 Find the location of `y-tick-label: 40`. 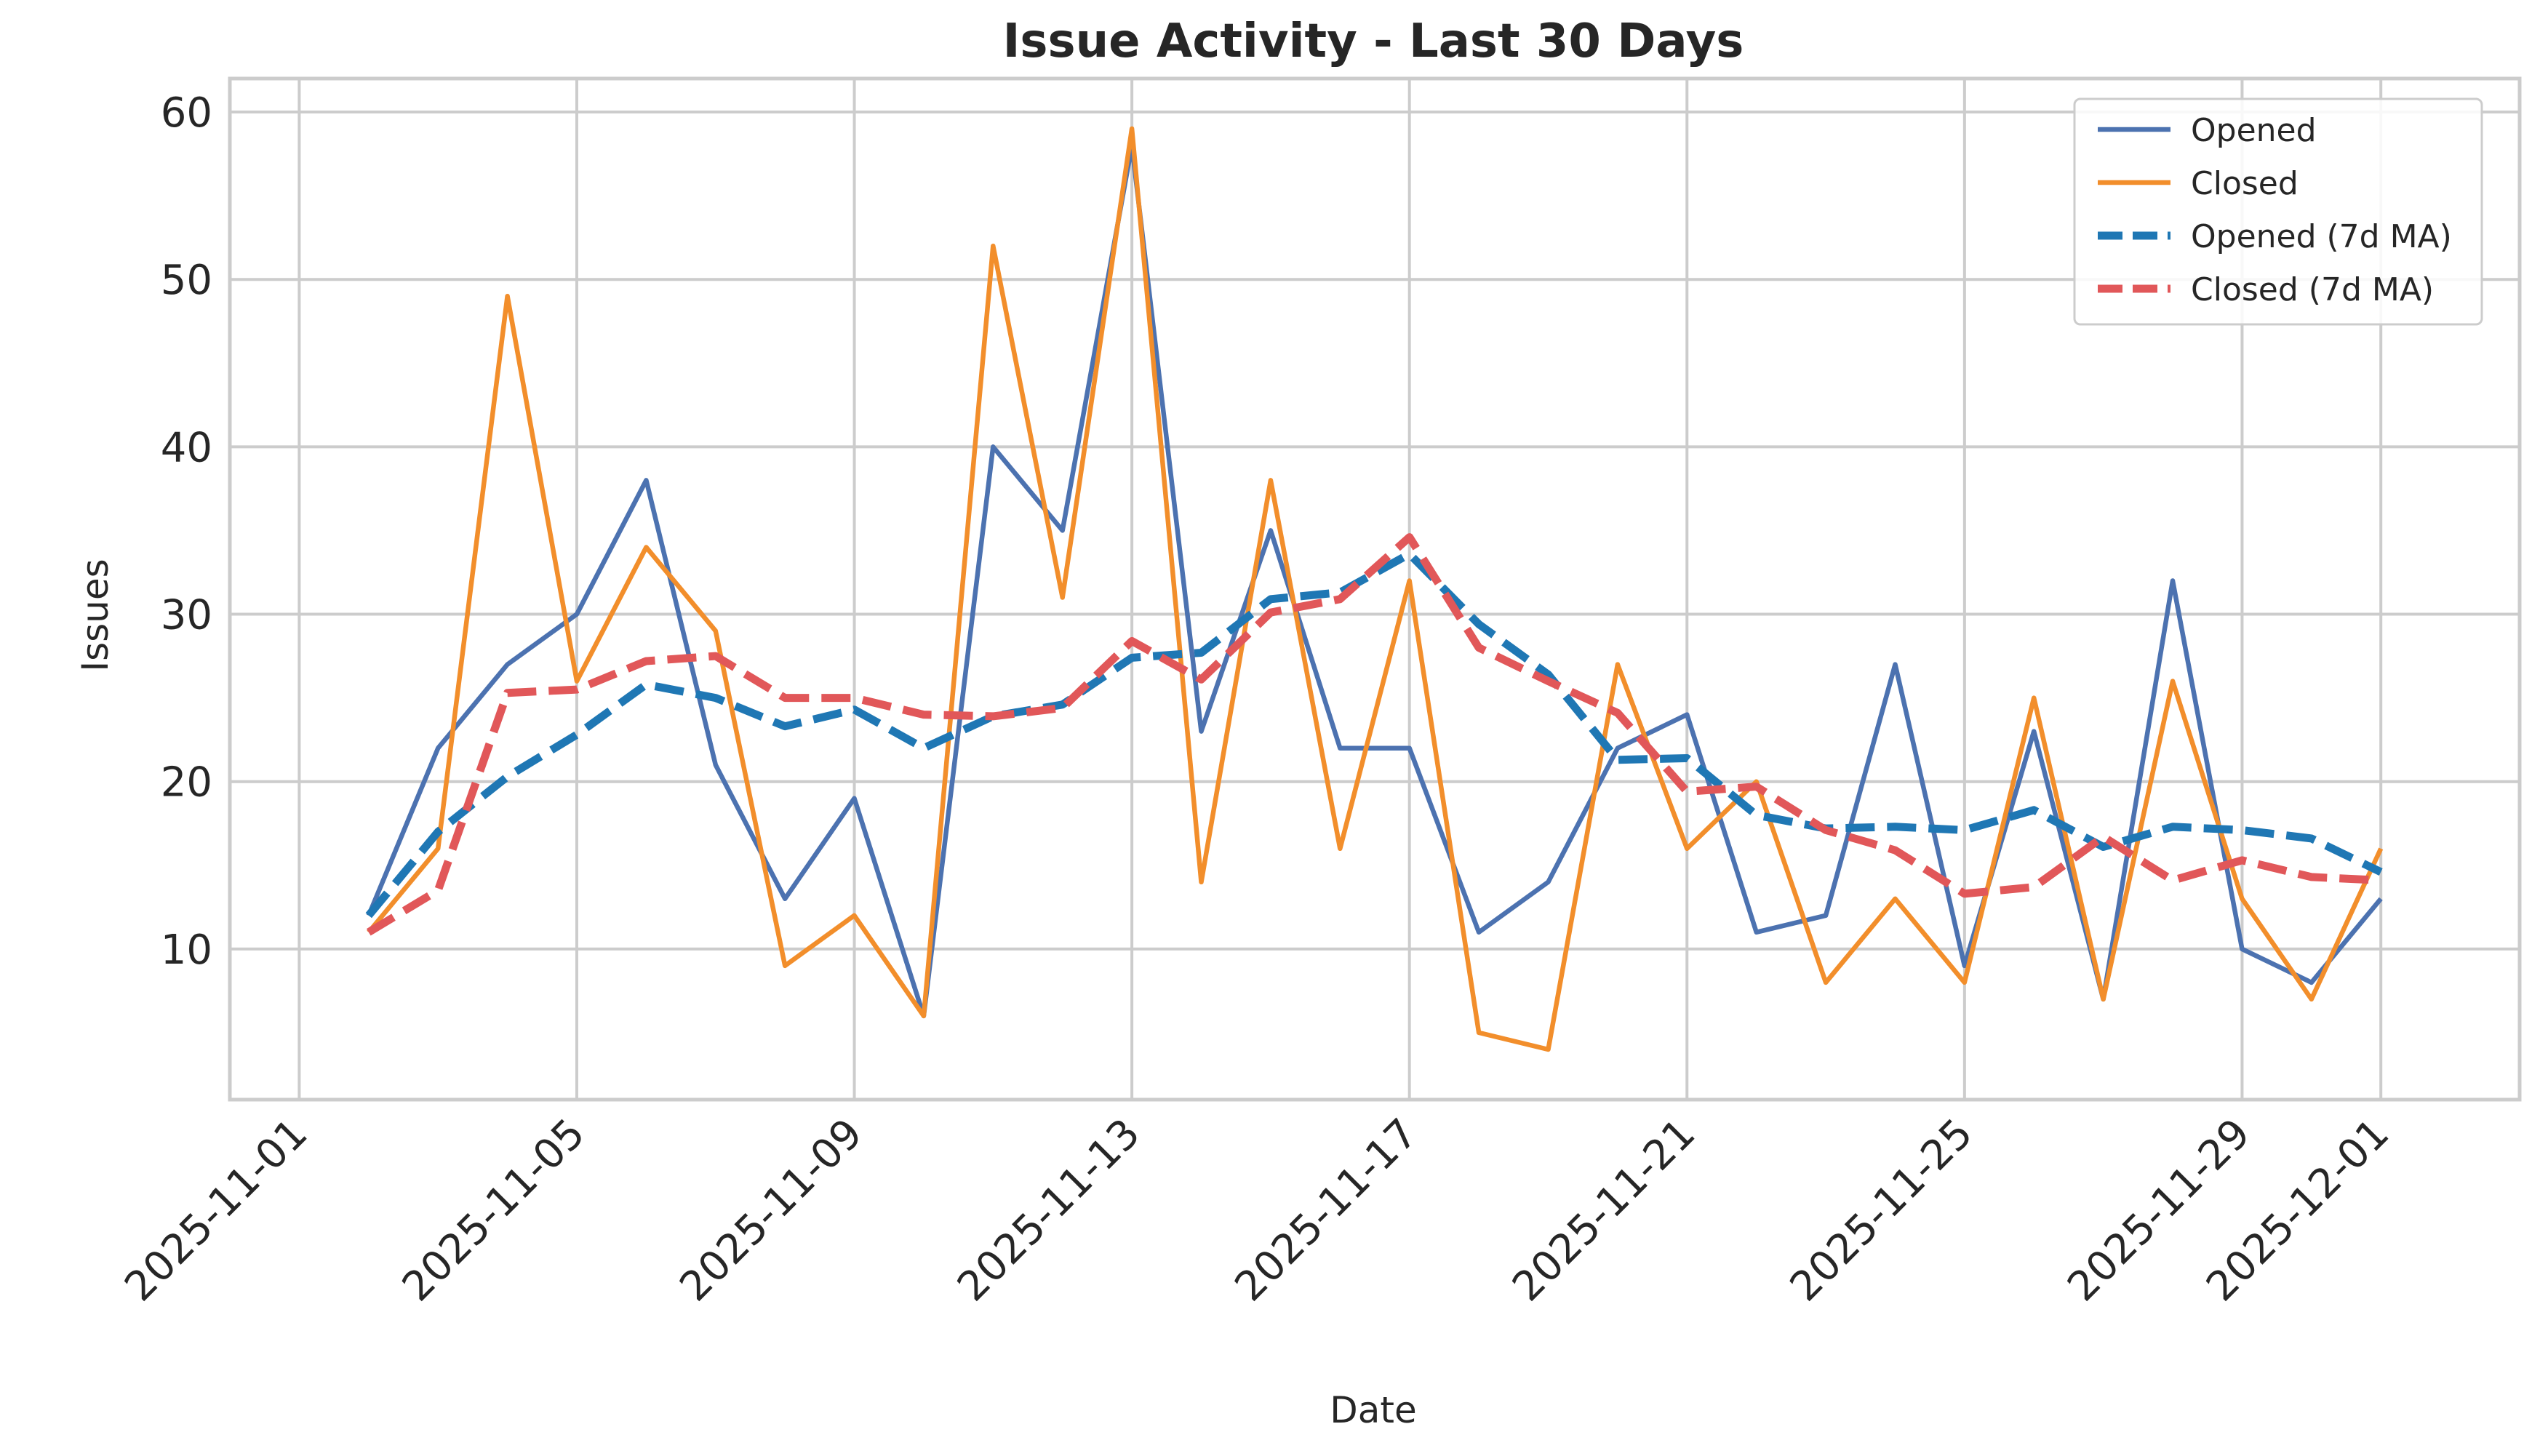

y-tick-label: 40 is located at coordinates (186, 447).